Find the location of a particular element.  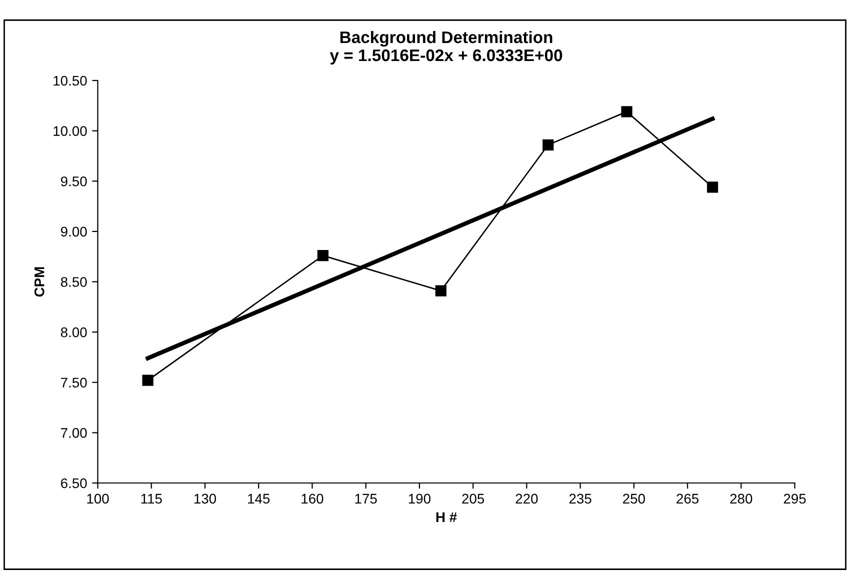

y-axis-title: CPM is located at coordinates (39, 282).